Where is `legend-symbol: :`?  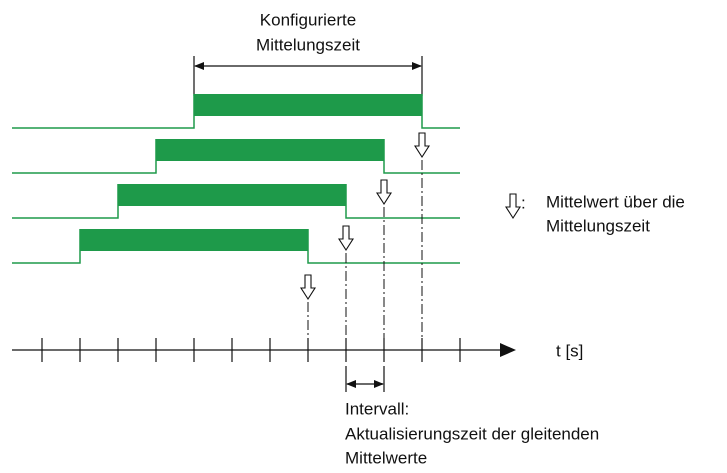 legend-symbol: : is located at coordinates (523, 202).